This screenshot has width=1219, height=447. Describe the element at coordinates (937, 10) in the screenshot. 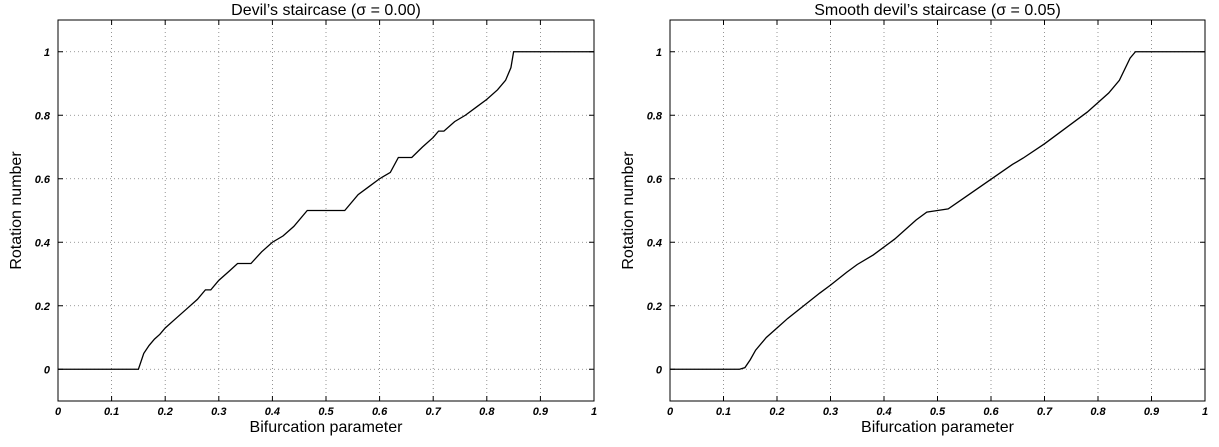

I see `chart-title: Smooth devil’s staircase (σ = 0.05)` at that location.